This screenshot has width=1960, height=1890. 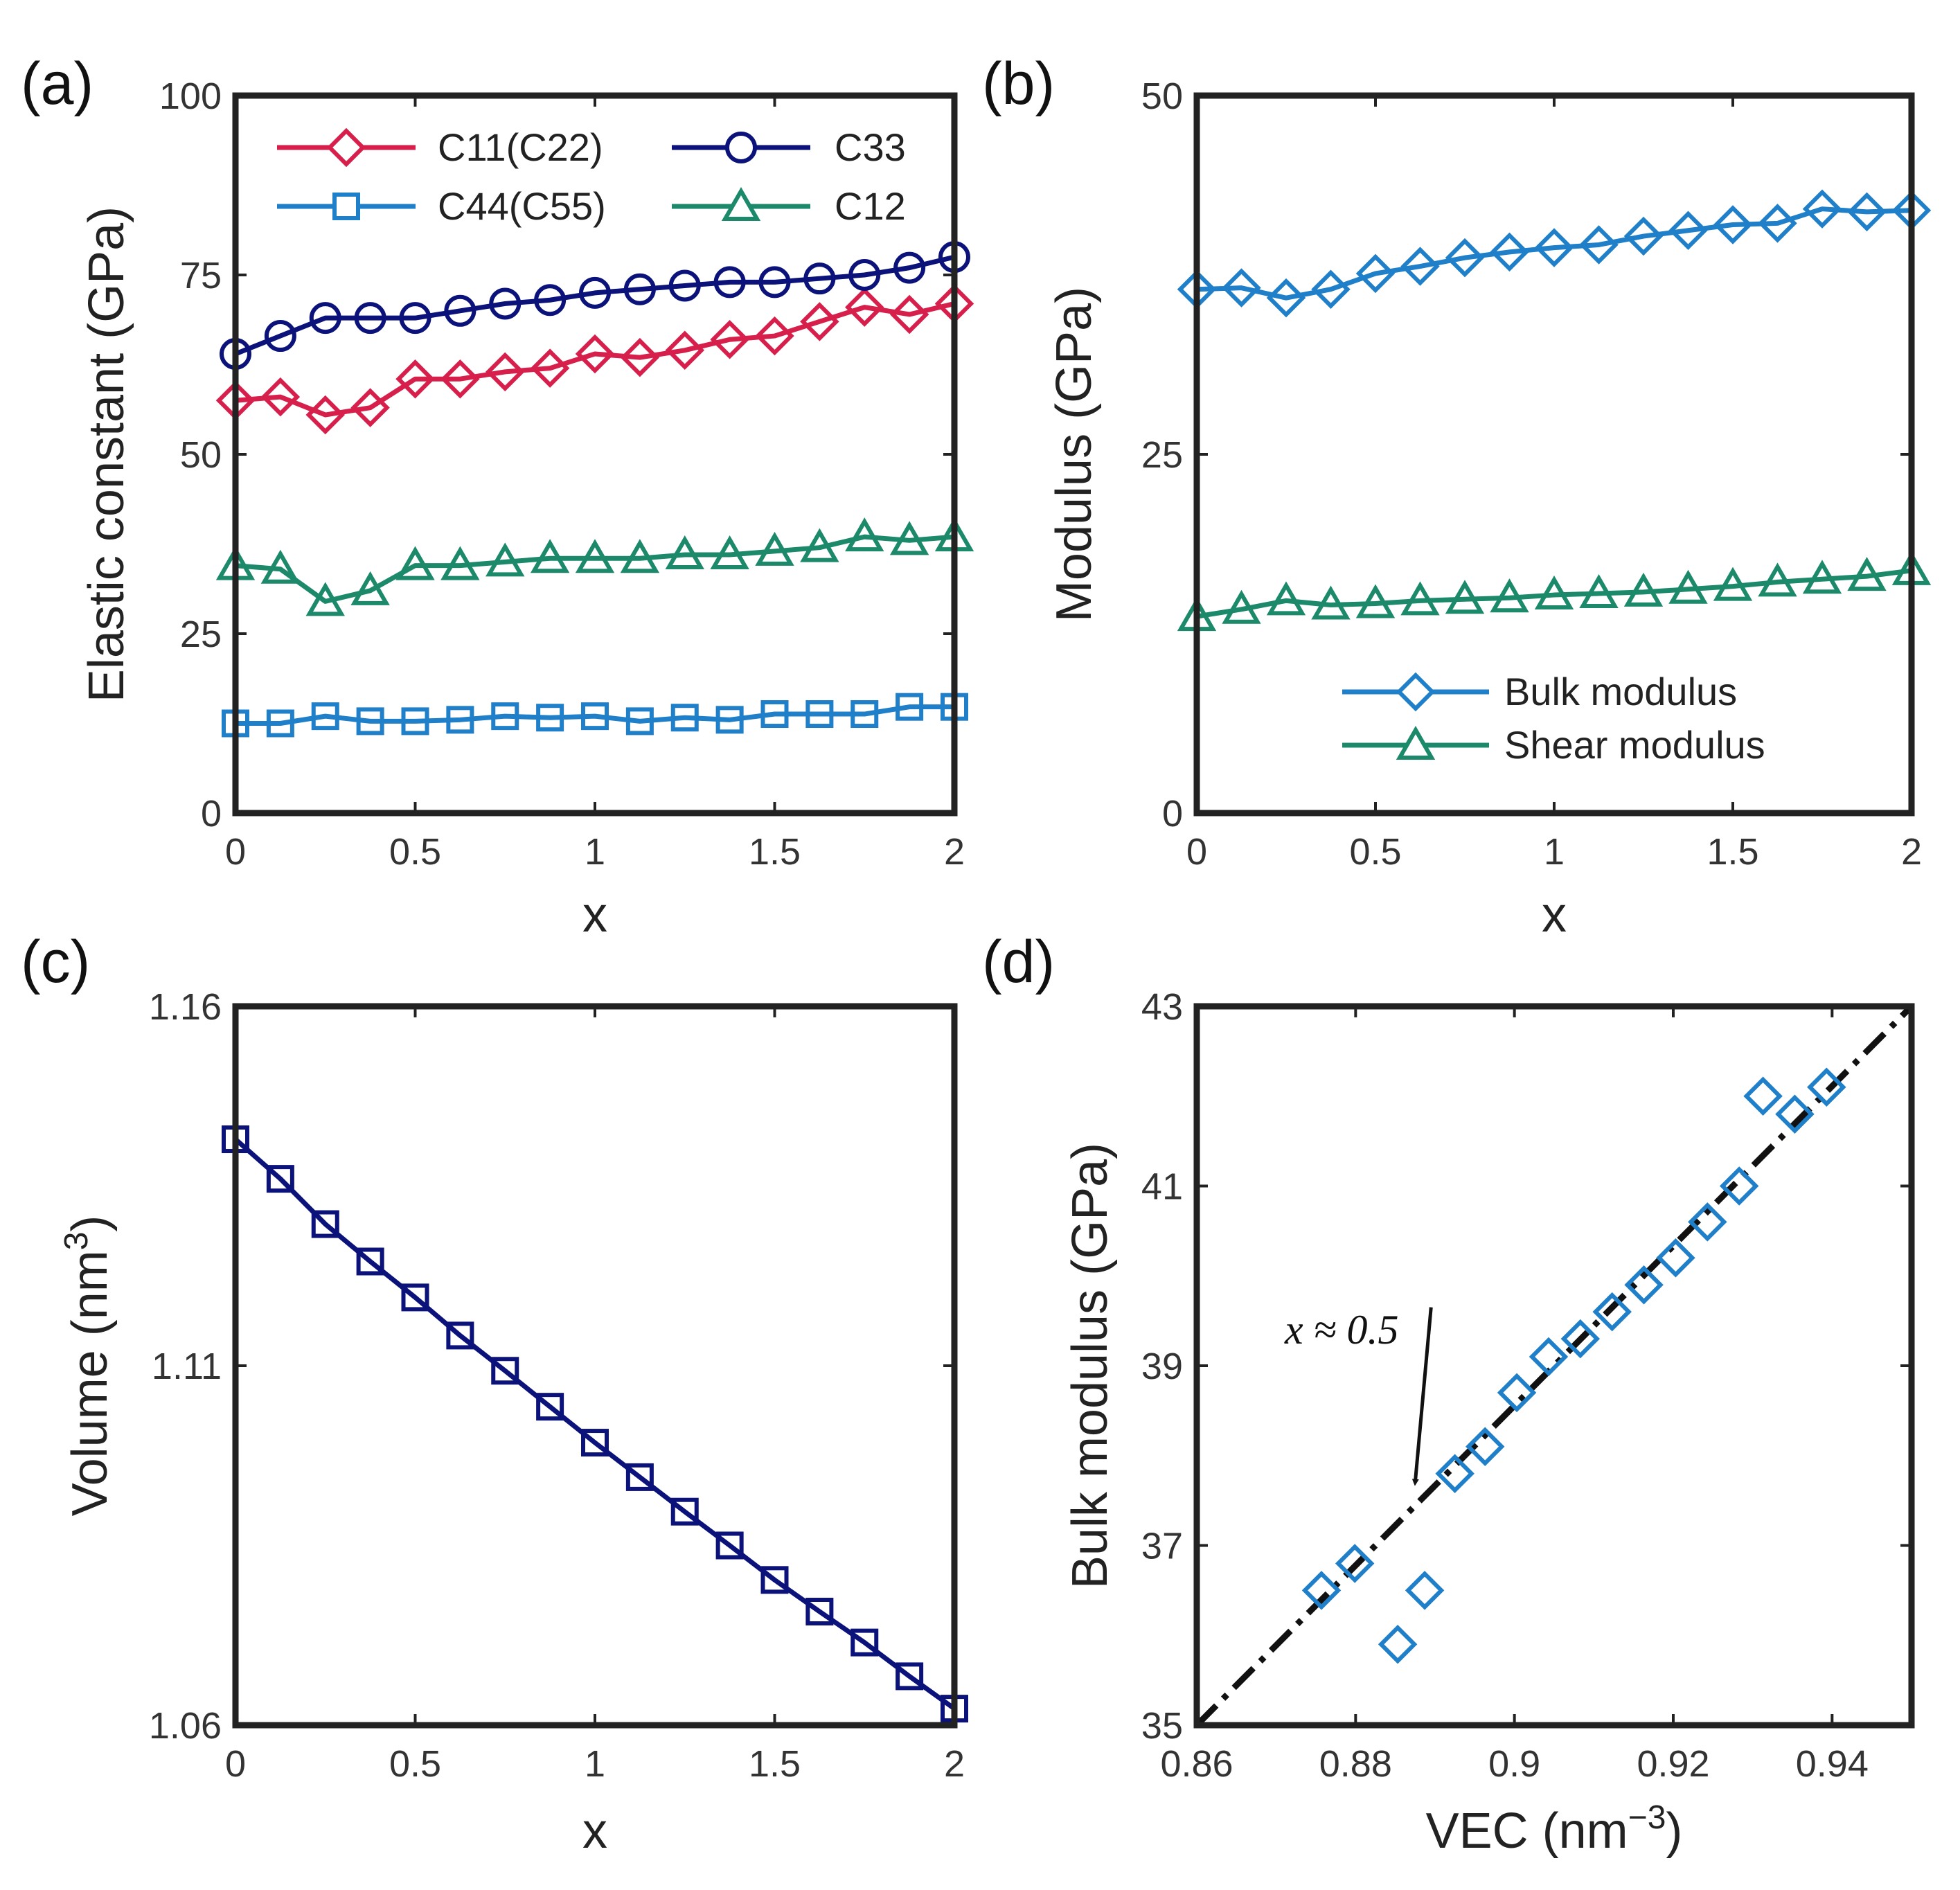 What do you see at coordinates (1197, 1764) in the screenshot?
I see `x-tick-label: 0.86` at bounding box center [1197, 1764].